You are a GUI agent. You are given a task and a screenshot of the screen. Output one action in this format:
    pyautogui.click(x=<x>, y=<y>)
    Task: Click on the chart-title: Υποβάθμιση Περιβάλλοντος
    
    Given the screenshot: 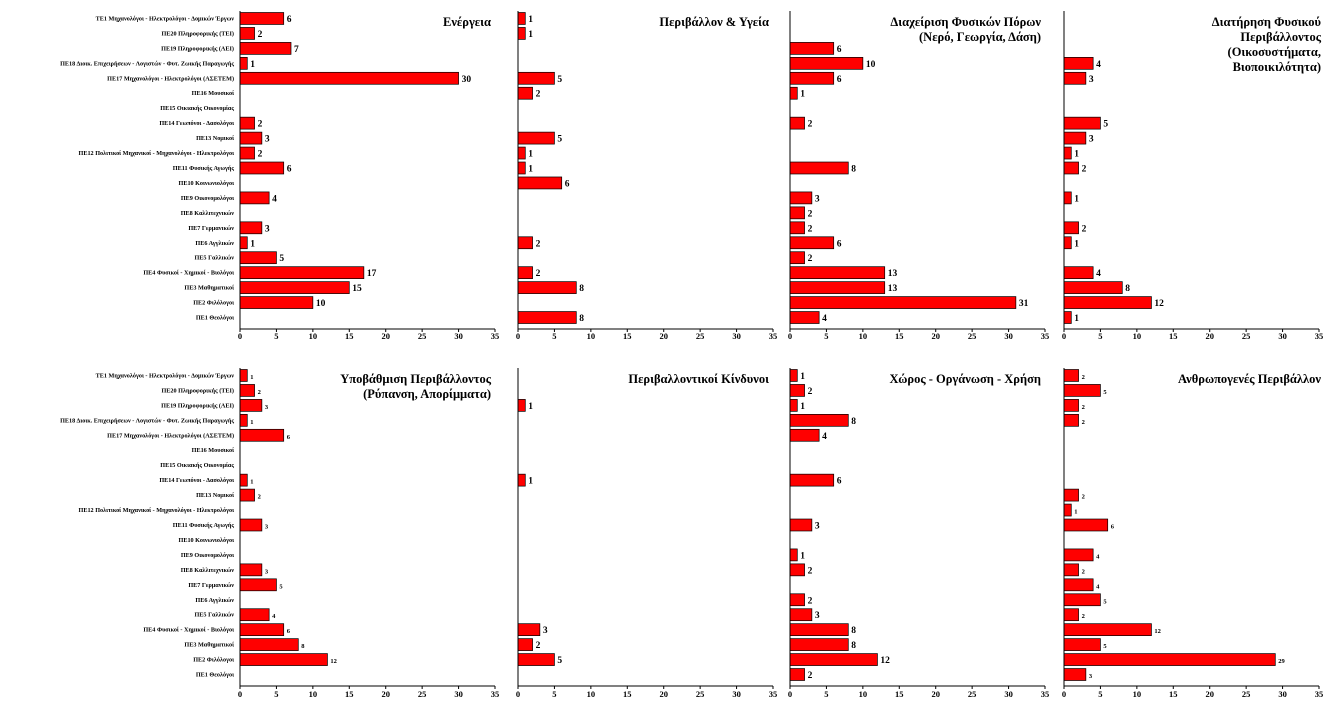 What is the action you would take?
    pyautogui.click(x=416, y=379)
    